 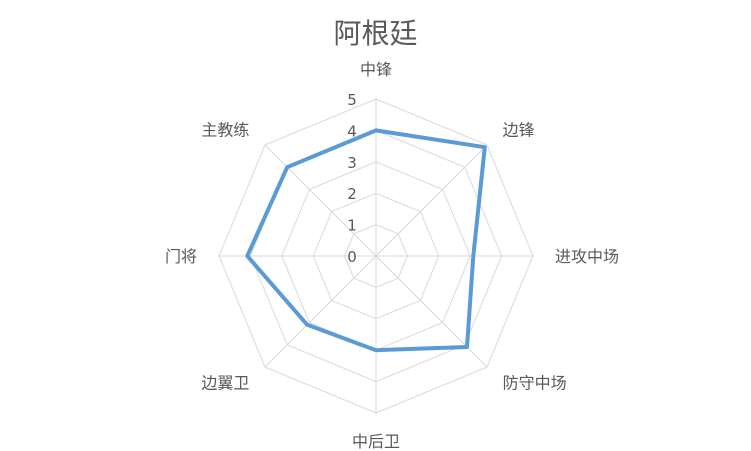 I want to click on category-label: 中后卫, so click(x=376, y=441).